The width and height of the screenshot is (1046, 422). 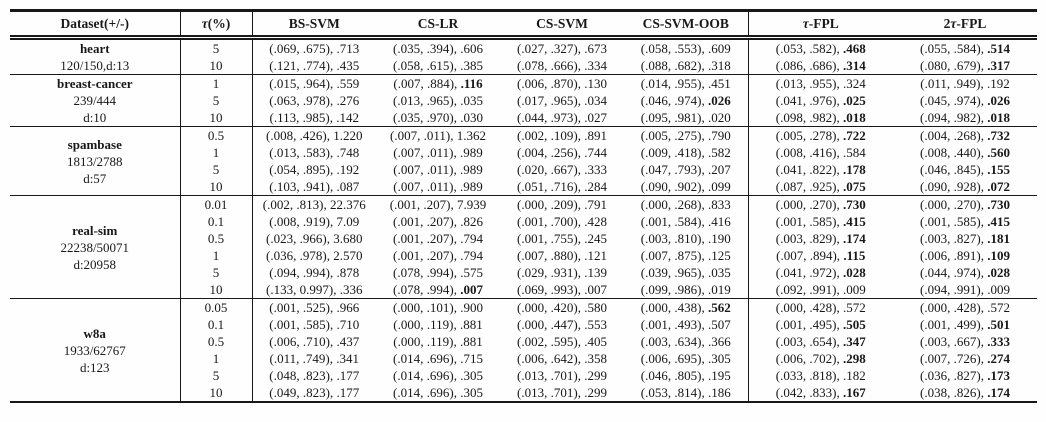 What do you see at coordinates (820, 65) in the screenshot?
I see `cell-tau-fpl: (.086, .686), .314` at bounding box center [820, 65].